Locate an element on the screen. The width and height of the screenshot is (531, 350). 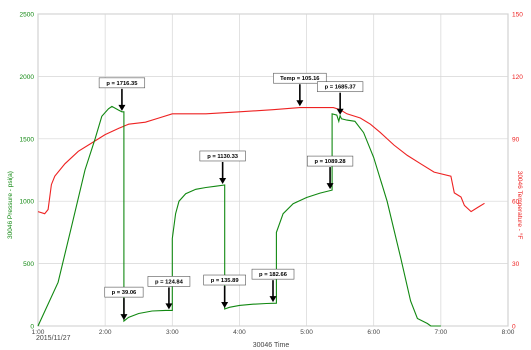
x-tick-label: 6:00 is located at coordinates (373, 332).